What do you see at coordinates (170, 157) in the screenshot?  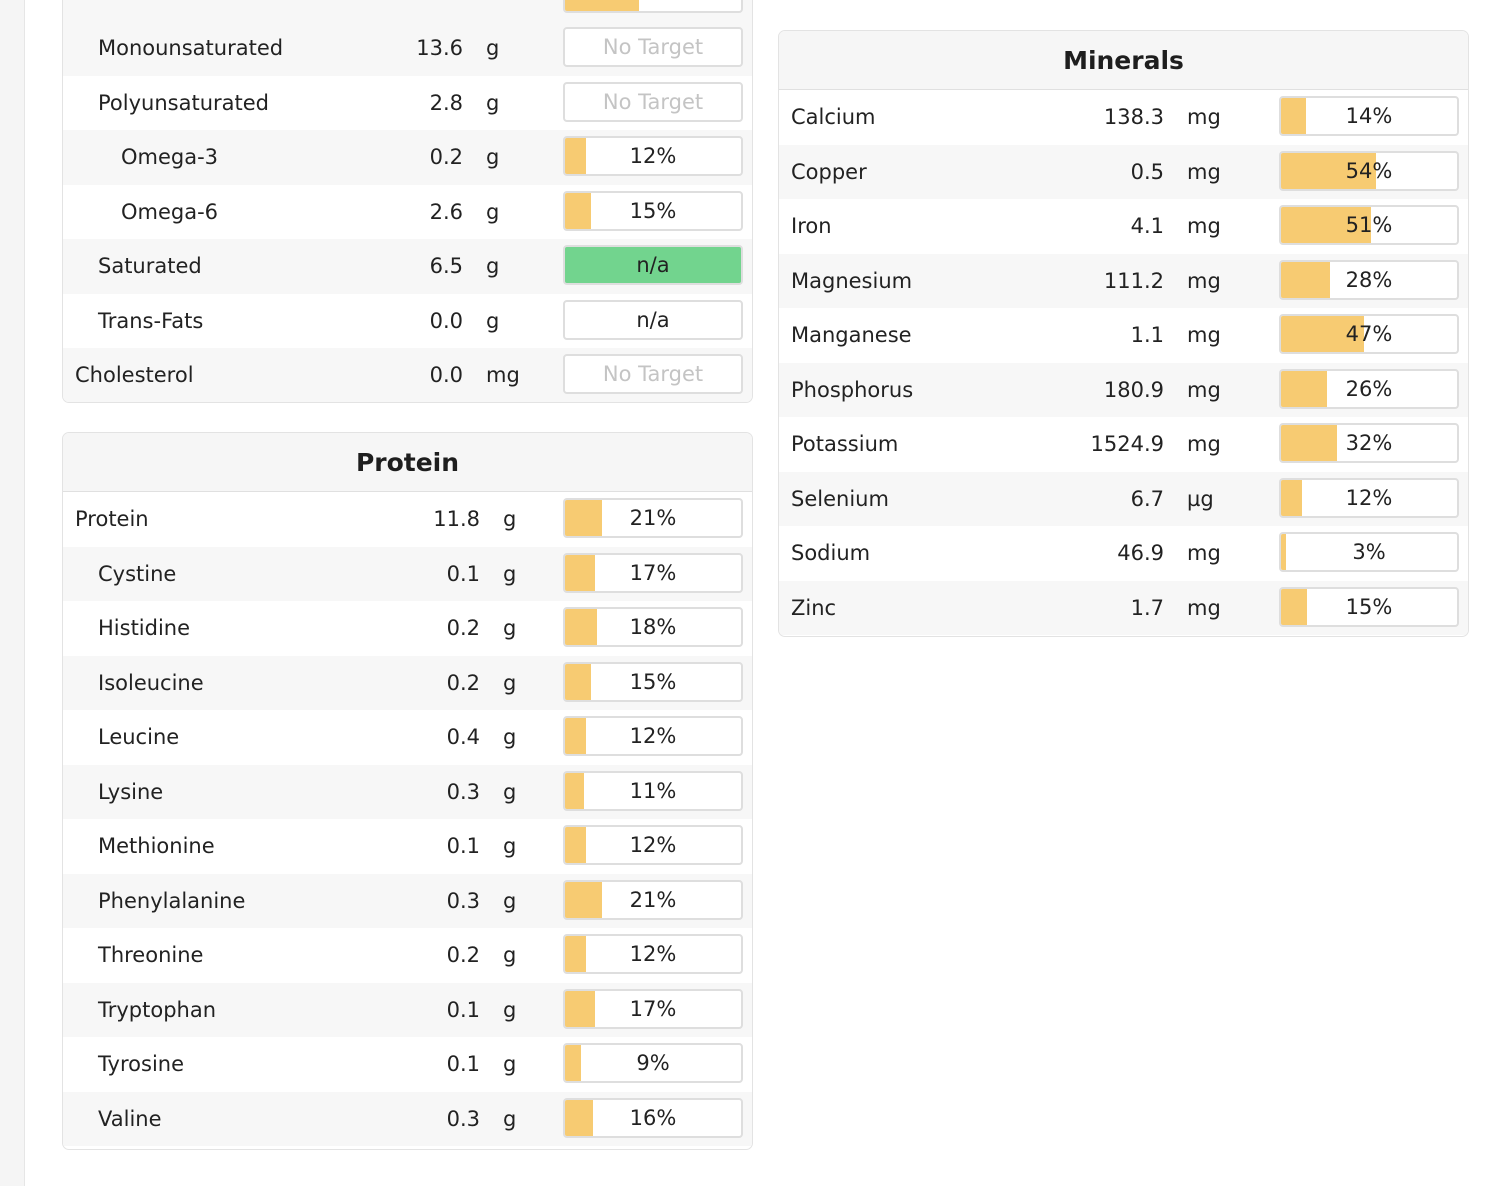 I see `nutrient-name: Omega-3` at bounding box center [170, 157].